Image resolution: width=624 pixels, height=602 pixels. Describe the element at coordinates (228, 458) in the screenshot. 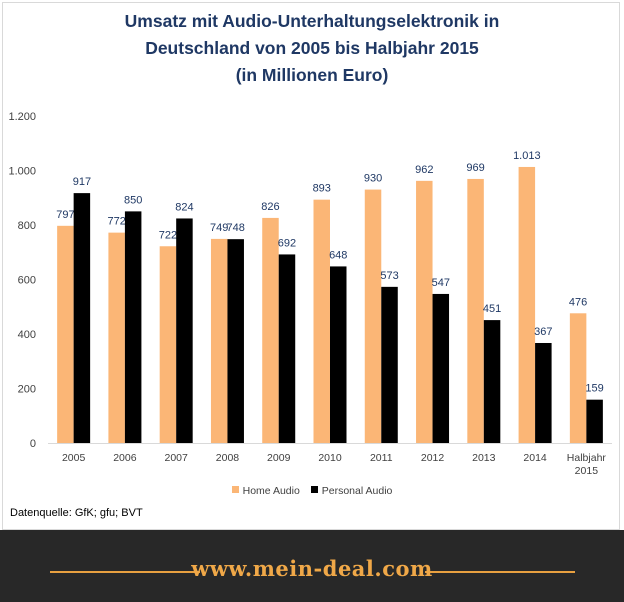

I see `x-tick-label: 2008` at that location.